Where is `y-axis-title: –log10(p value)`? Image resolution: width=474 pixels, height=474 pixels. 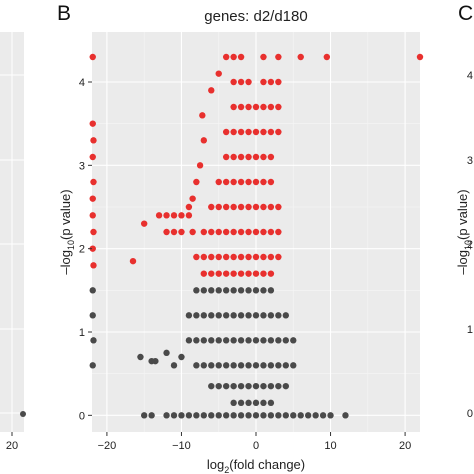 y-axis-title: –log10(p value) is located at coordinates (67, 231).